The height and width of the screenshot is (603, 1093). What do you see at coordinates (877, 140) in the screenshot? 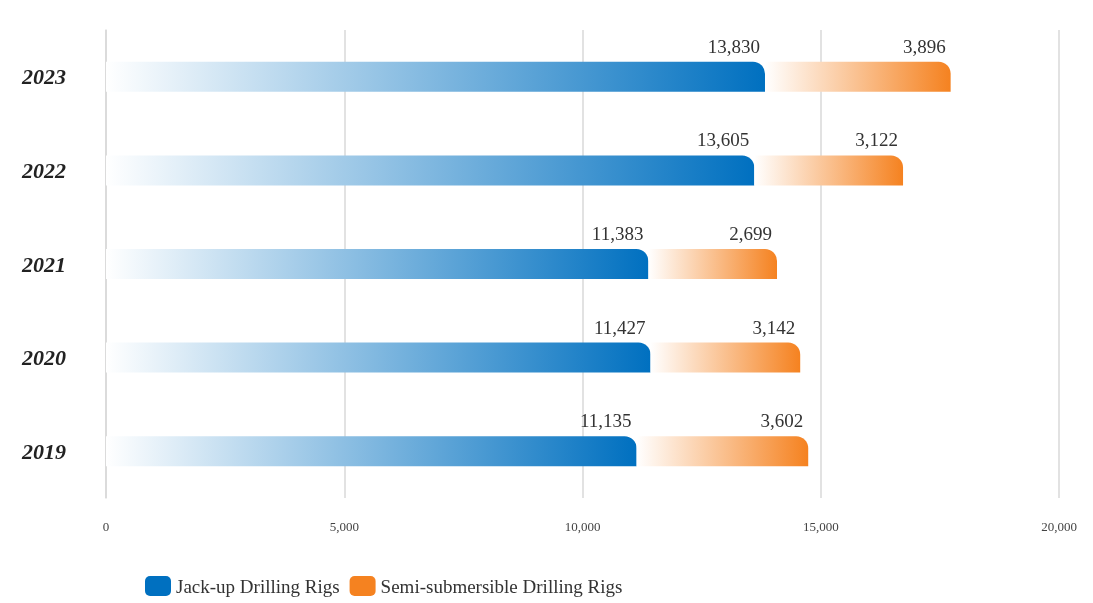
I see `data-label: 3,122` at bounding box center [877, 140].